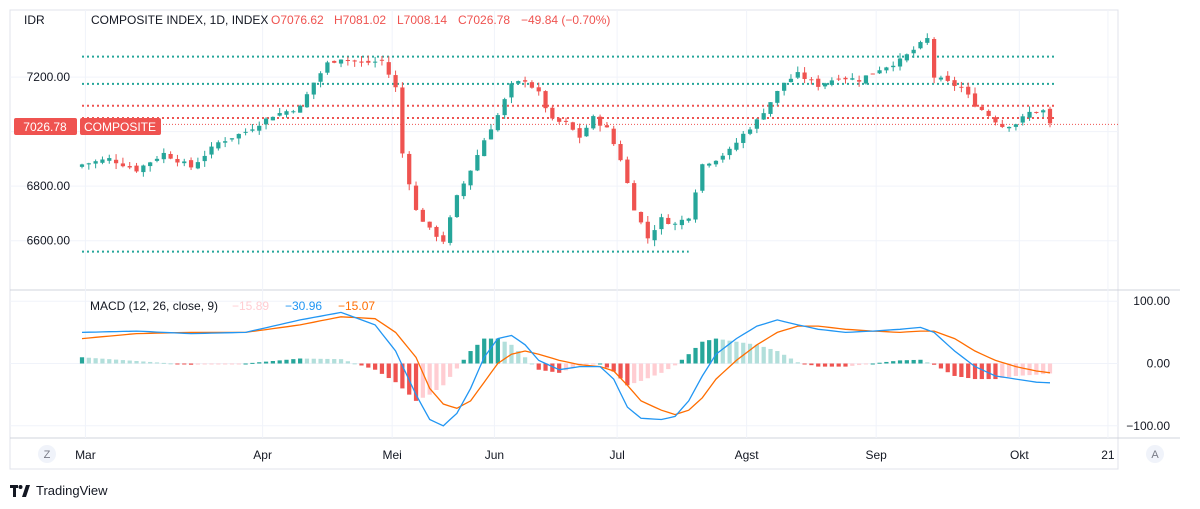  What do you see at coordinates (1155, 454) in the screenshot?
I see `auto-scale-button: A` at bounding box center [1155, 454].